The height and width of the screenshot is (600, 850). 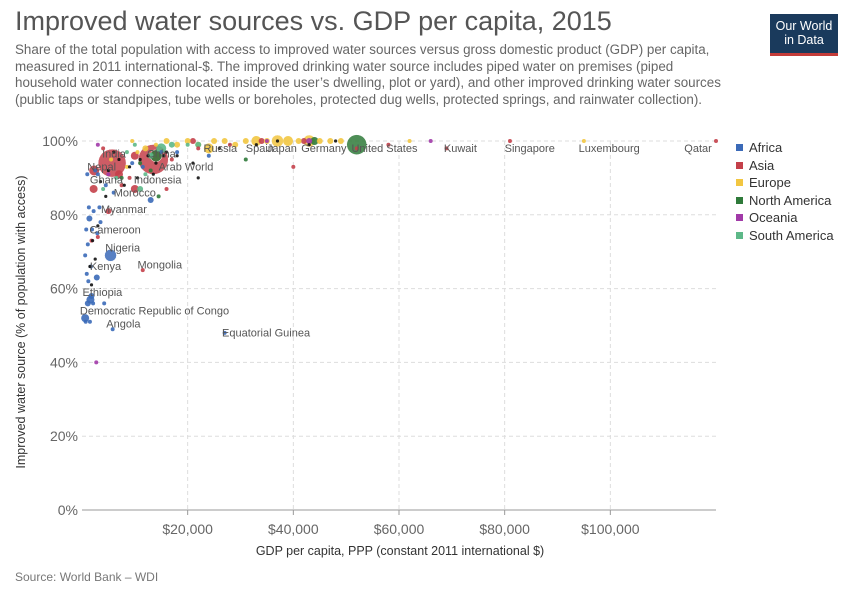 What do you see at coordinates (785, 201) in the screenshot?
I see `legend-item: North America` at bounding box center [785, 201].